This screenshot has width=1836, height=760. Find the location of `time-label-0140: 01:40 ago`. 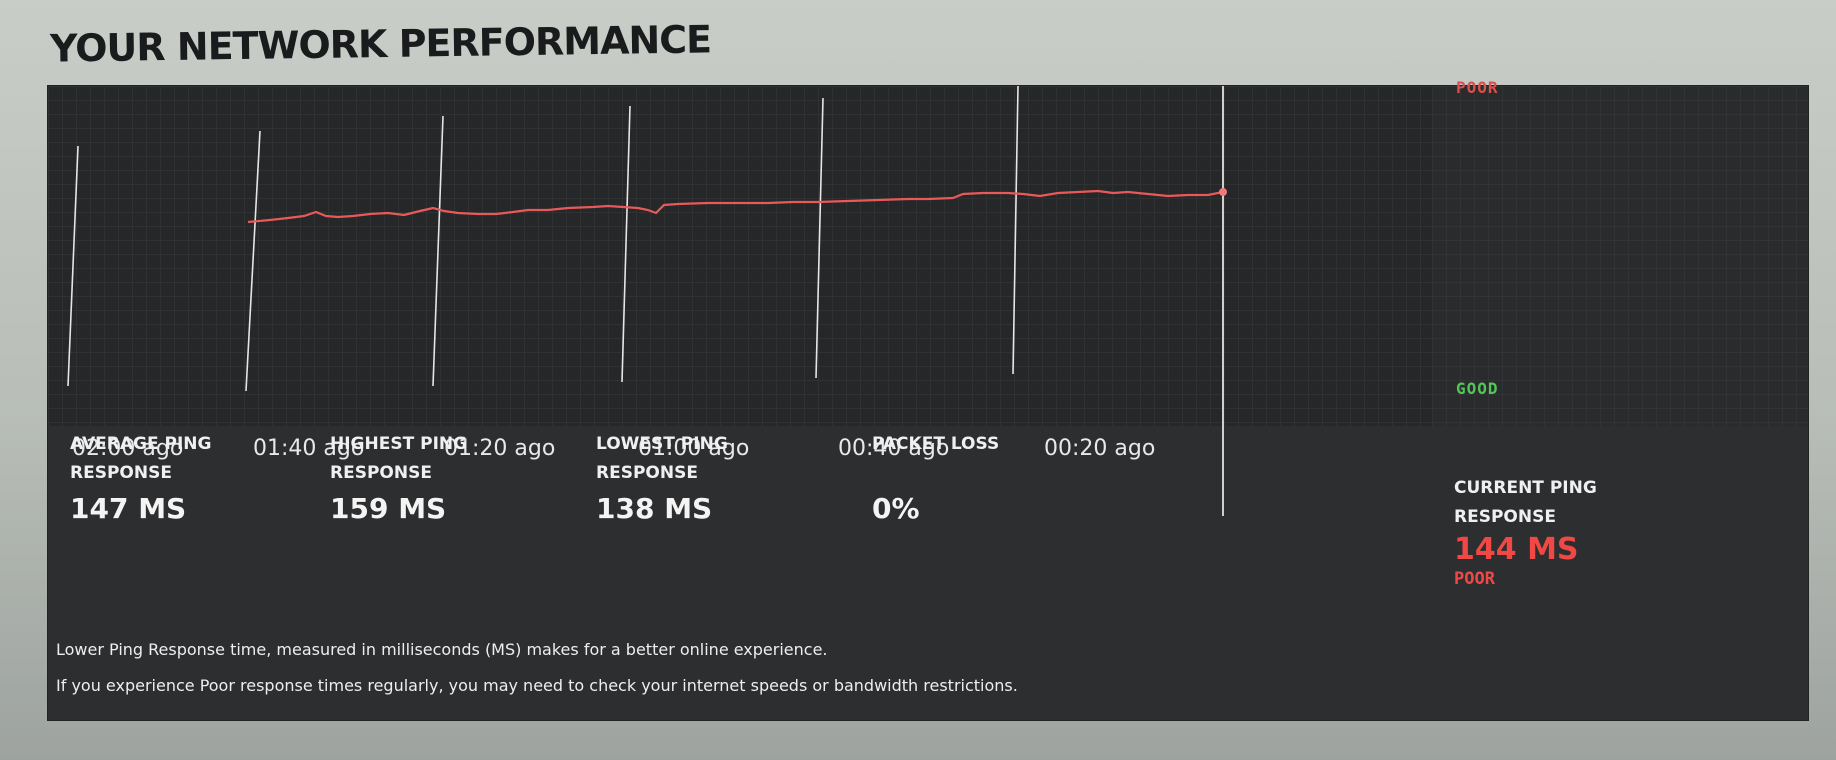

time-label-0140: 01:40 ago is located at coordinates (309, 448).